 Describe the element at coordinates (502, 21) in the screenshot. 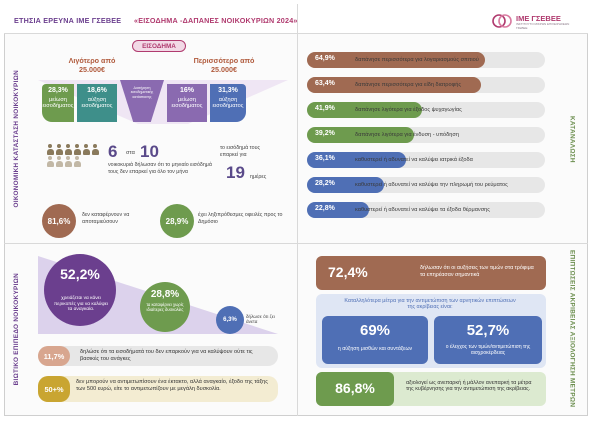

I see `organization-logo-icon` at that location.